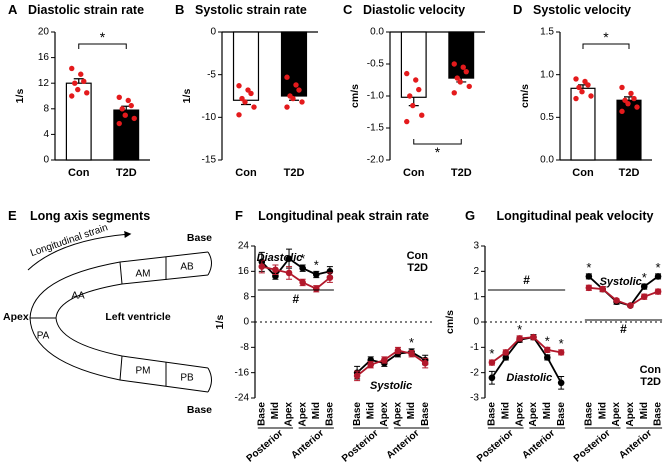 The image size is (669, 463). I want to click on y-tick-label: 8, so click(46, 108).